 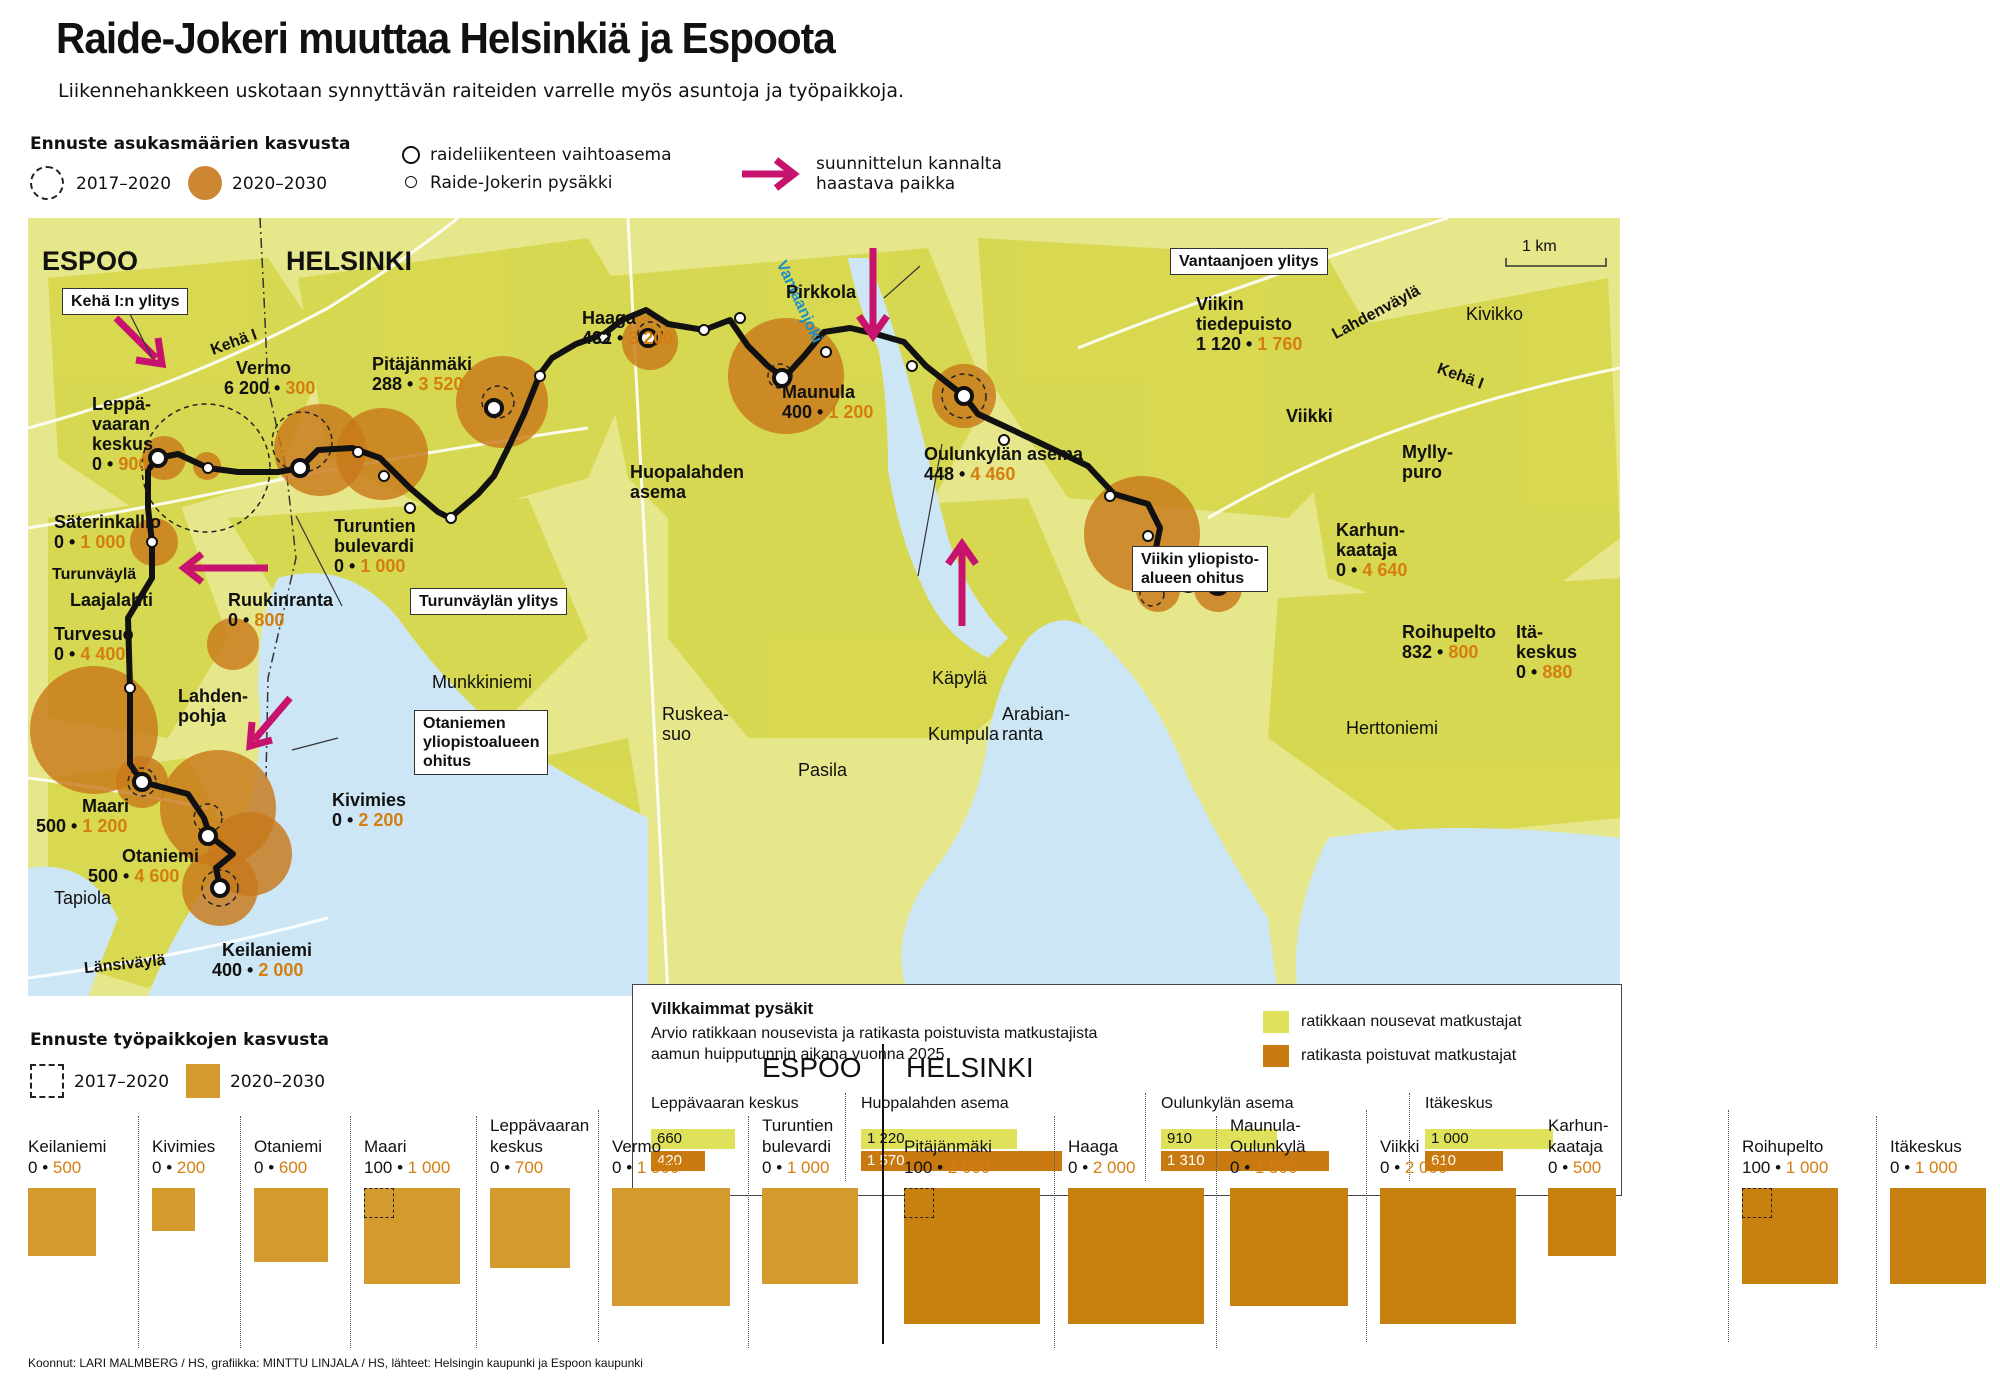 I want to click on jobs-station-values: 0 • 700, so click(x=517, y=1167).